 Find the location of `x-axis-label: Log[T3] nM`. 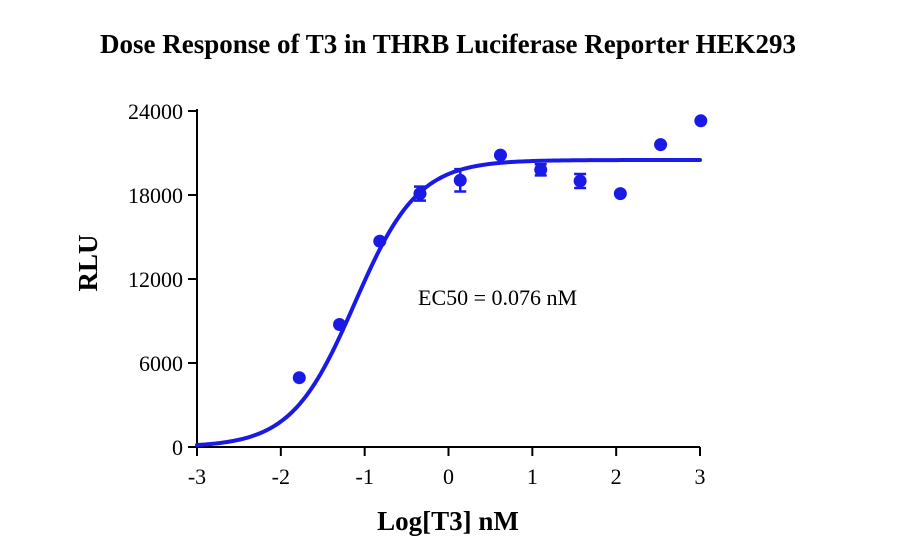

x-axis-label: Log[T3] nM is located at coordinates (448, 521).